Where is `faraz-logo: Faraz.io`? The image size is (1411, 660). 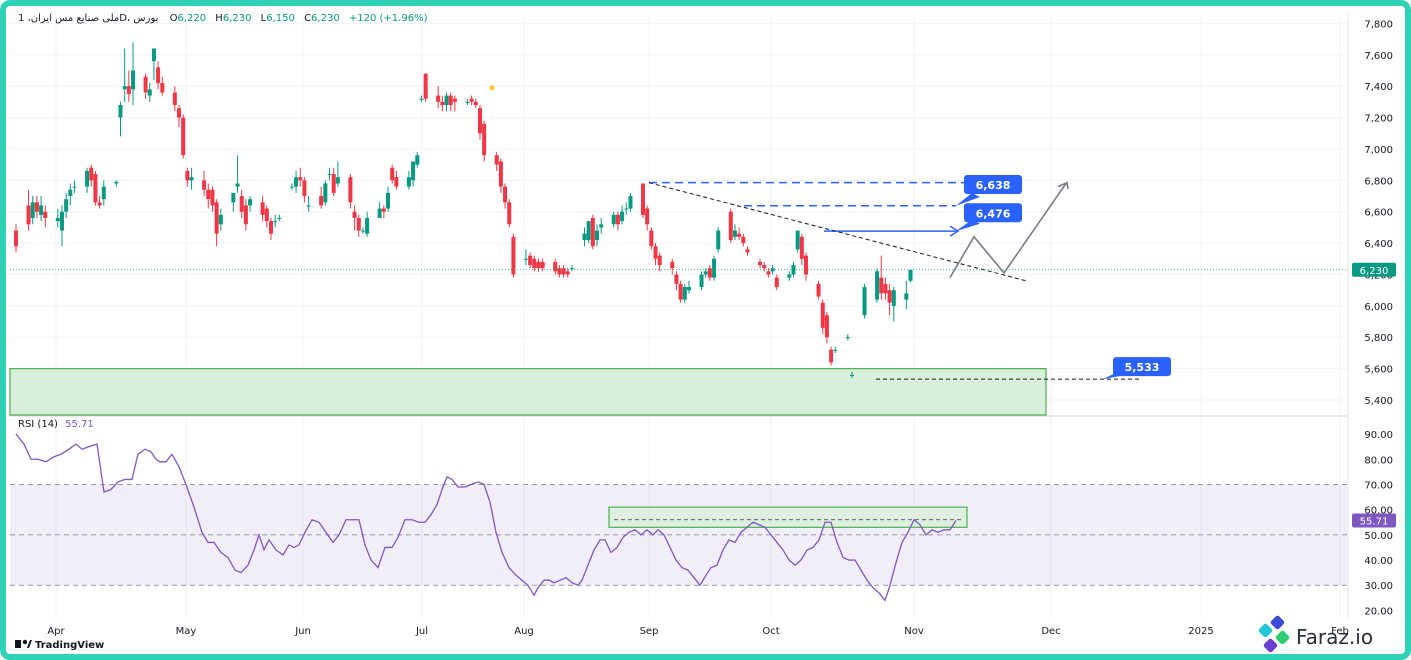 faraz-logo: Faraz.io is located at coordinates (1315, 634).